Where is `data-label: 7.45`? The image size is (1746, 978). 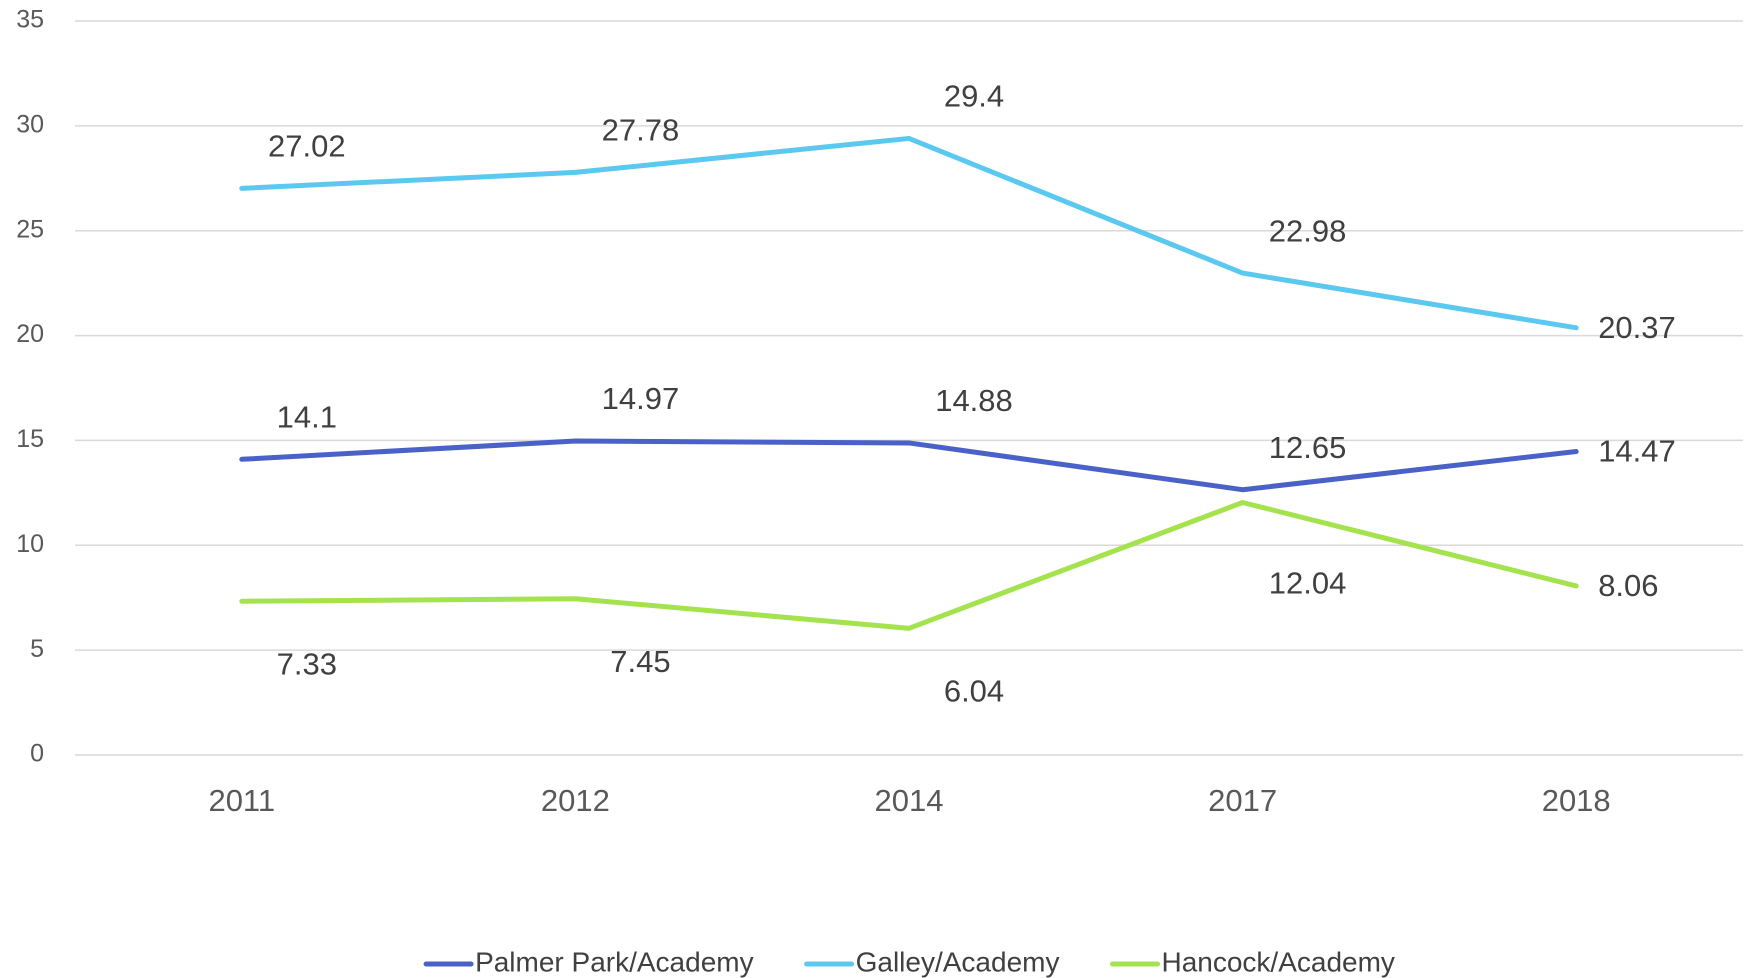
data-label: 7.45 is located at coordinates (640, 661).